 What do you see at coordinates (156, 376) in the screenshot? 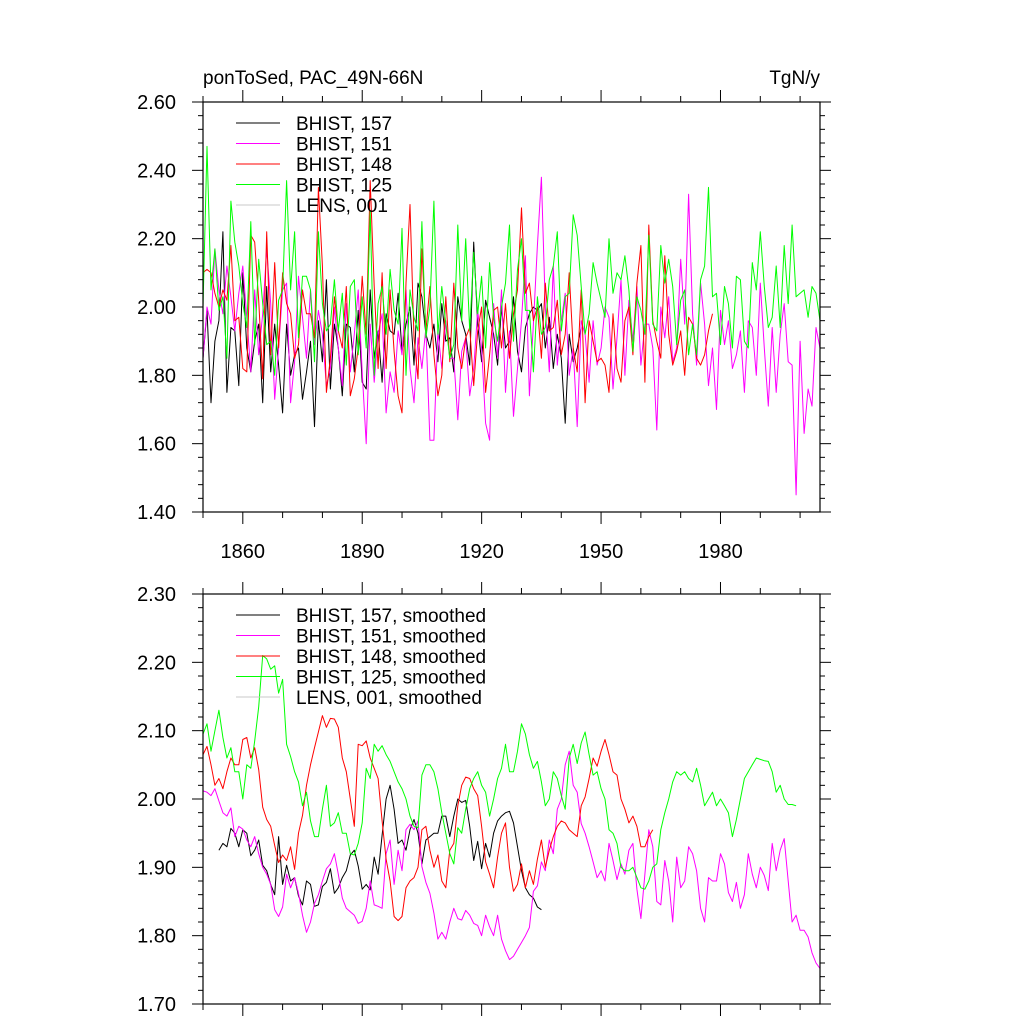
I see `top-y-tick-label: 1.80` at bounding box center [156, 376].